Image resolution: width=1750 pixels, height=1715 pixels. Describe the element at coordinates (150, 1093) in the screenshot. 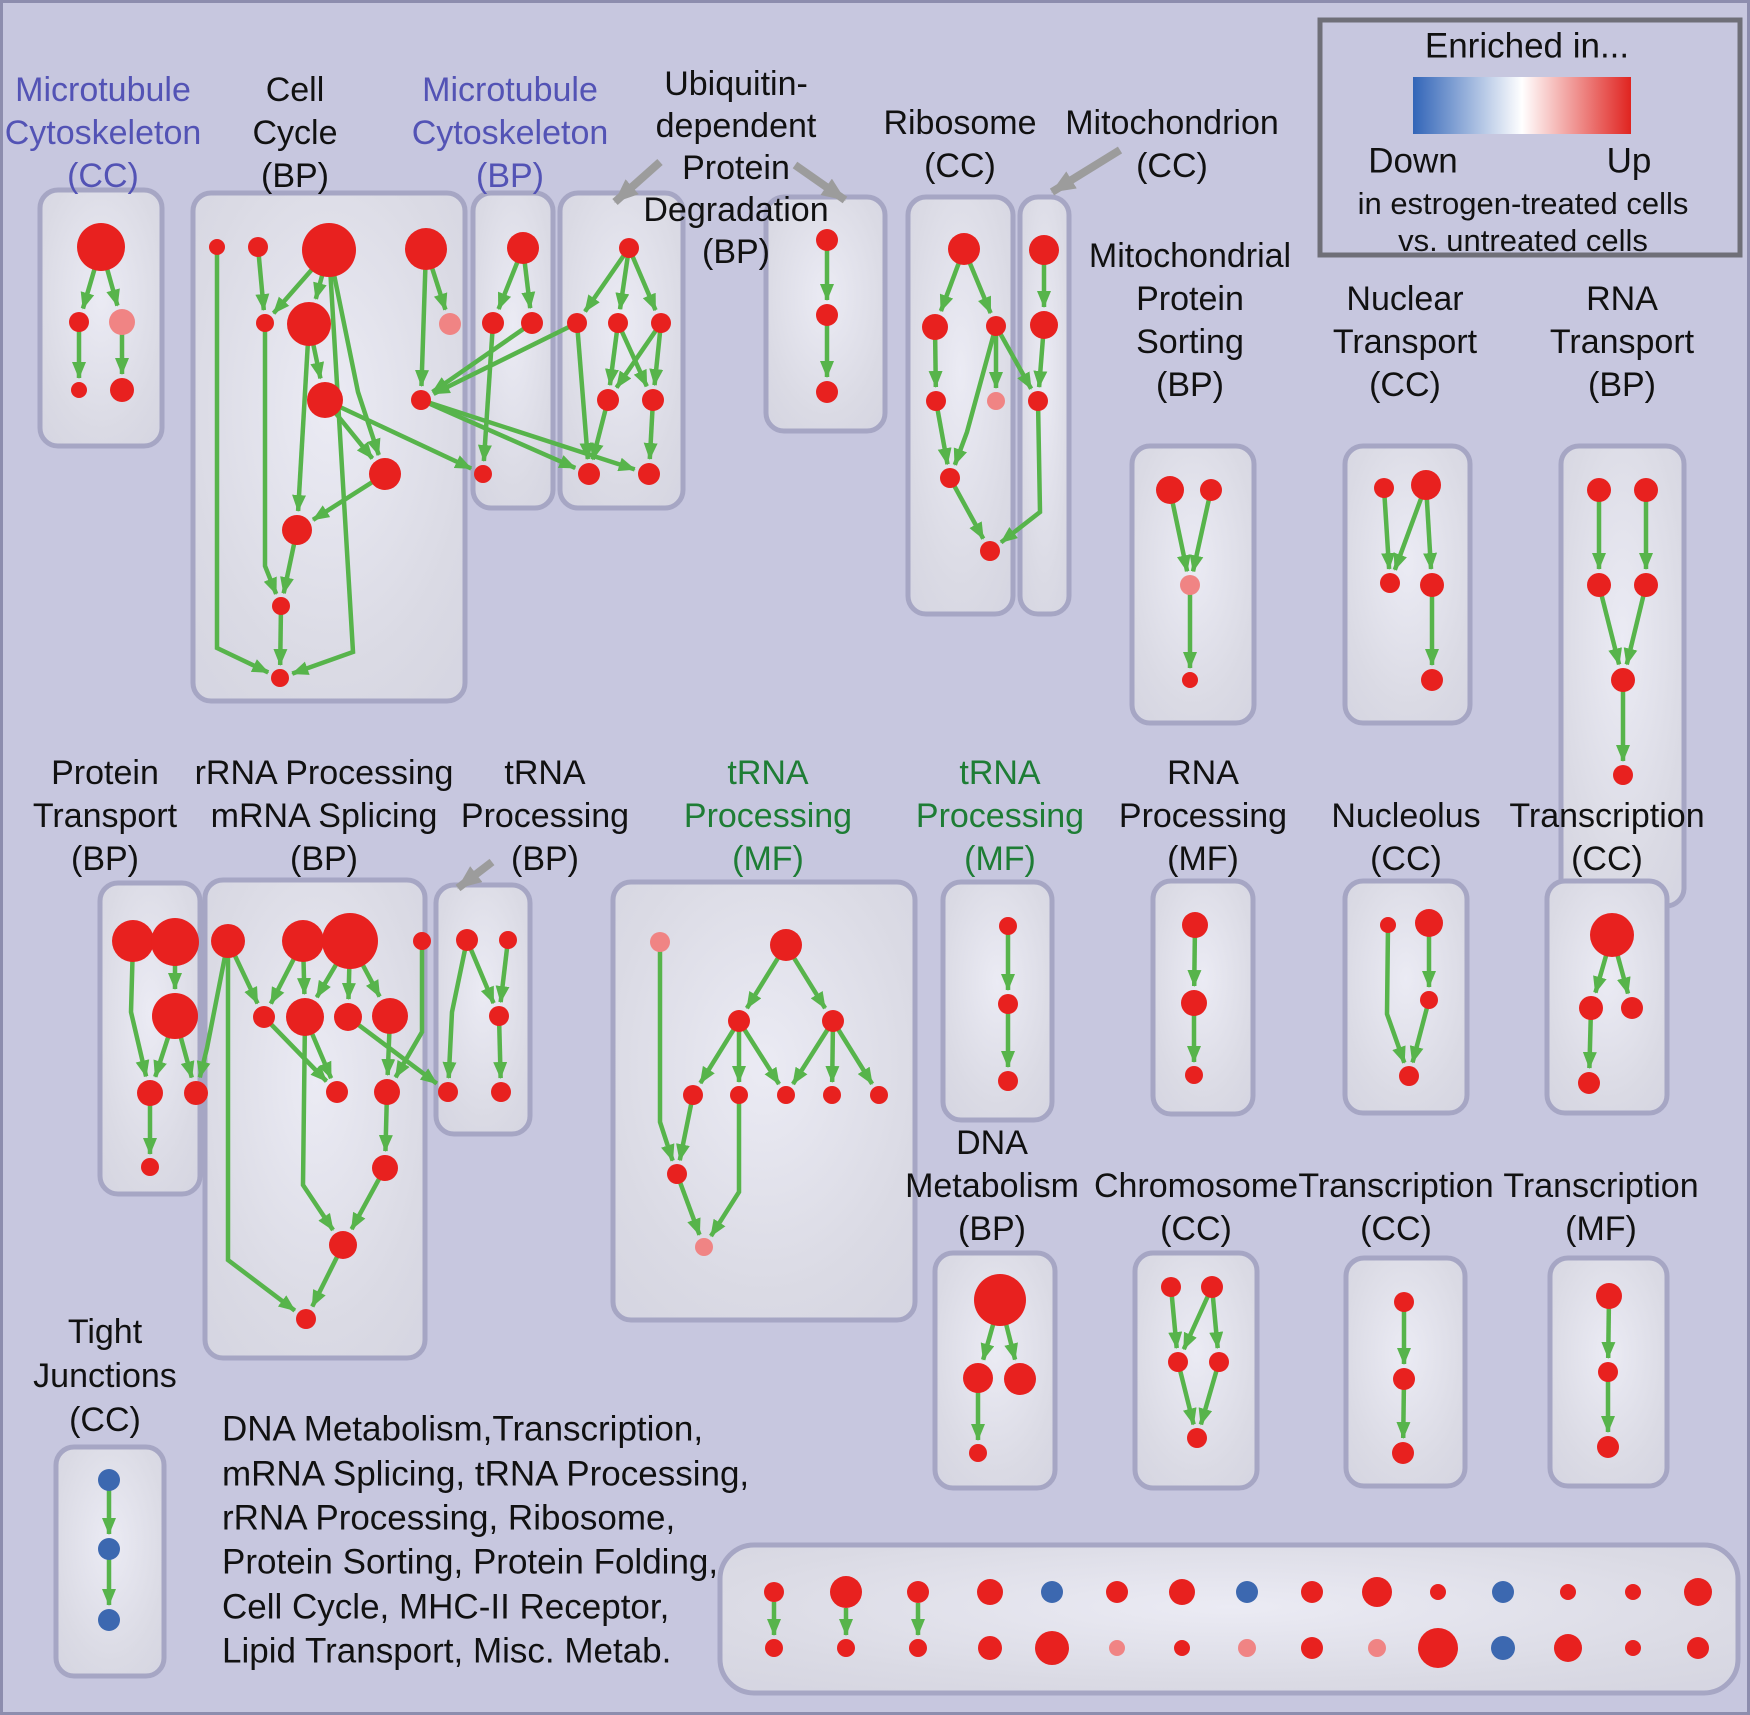

I see `node-p4` at that location.